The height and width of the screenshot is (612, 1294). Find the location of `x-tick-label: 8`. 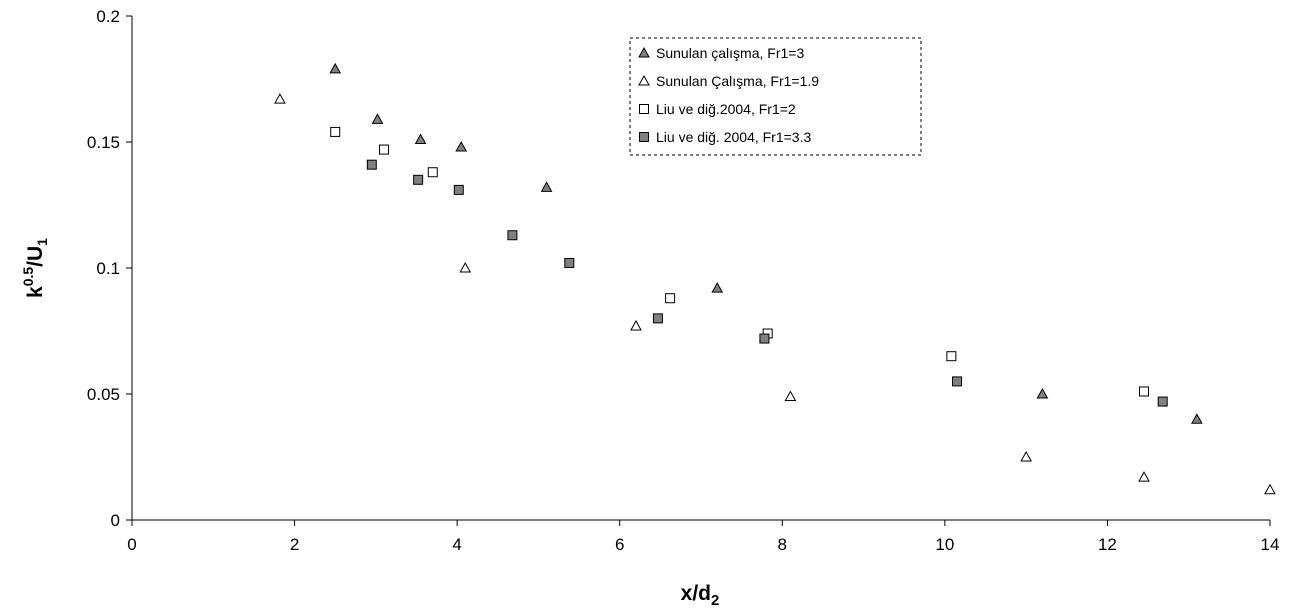

x-tick-label: 8 is located at coordinates (782, 544).